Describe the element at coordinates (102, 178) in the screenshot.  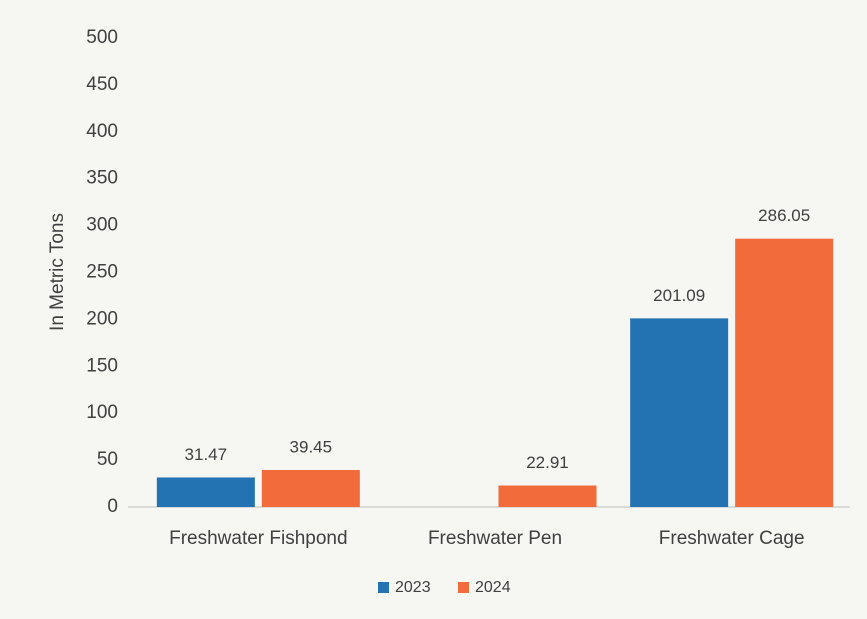
I see `y-tick-label: 350` at that location.